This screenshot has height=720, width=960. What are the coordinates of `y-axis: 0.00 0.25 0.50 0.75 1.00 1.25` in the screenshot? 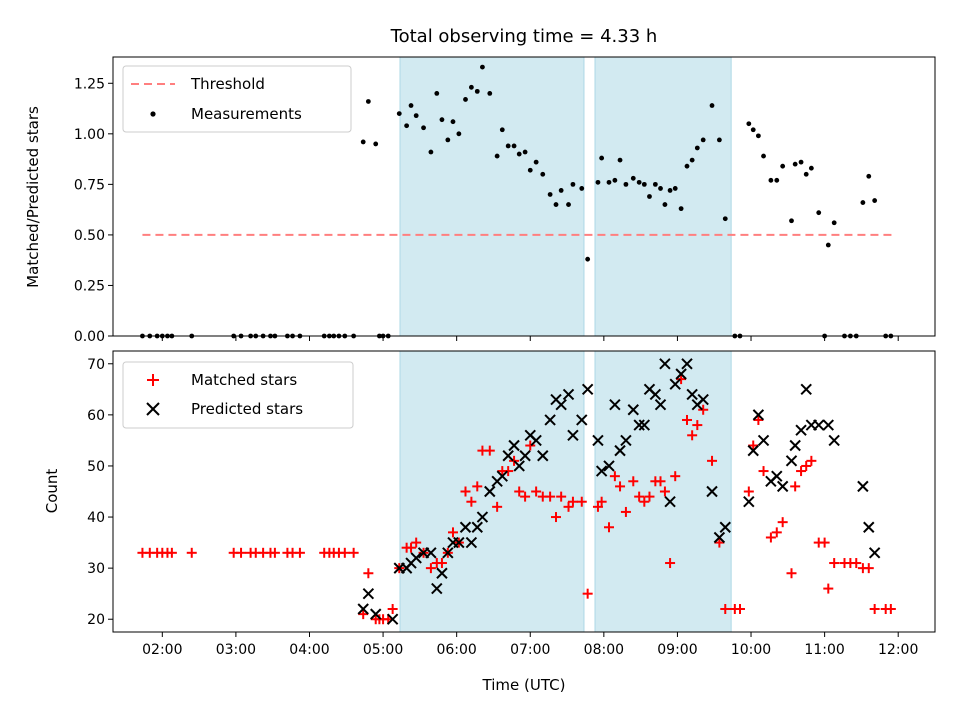 It's located at (93, 210).